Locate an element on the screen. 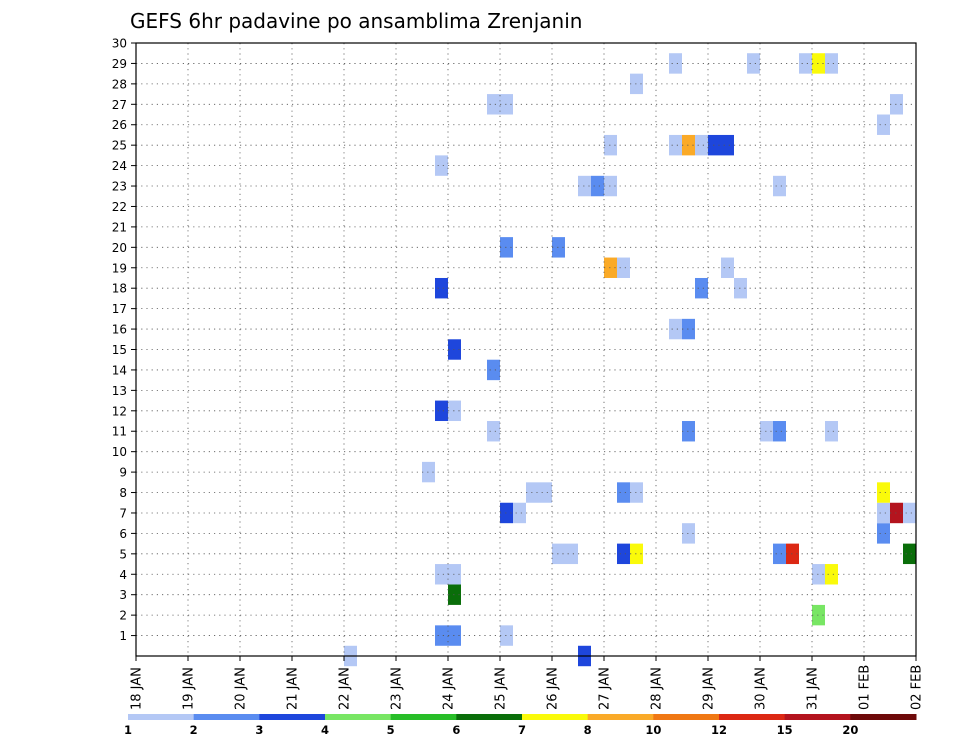 This screenshot has width=960, height=746. y-tick-label: 10 is located at coordinates (119, 452).